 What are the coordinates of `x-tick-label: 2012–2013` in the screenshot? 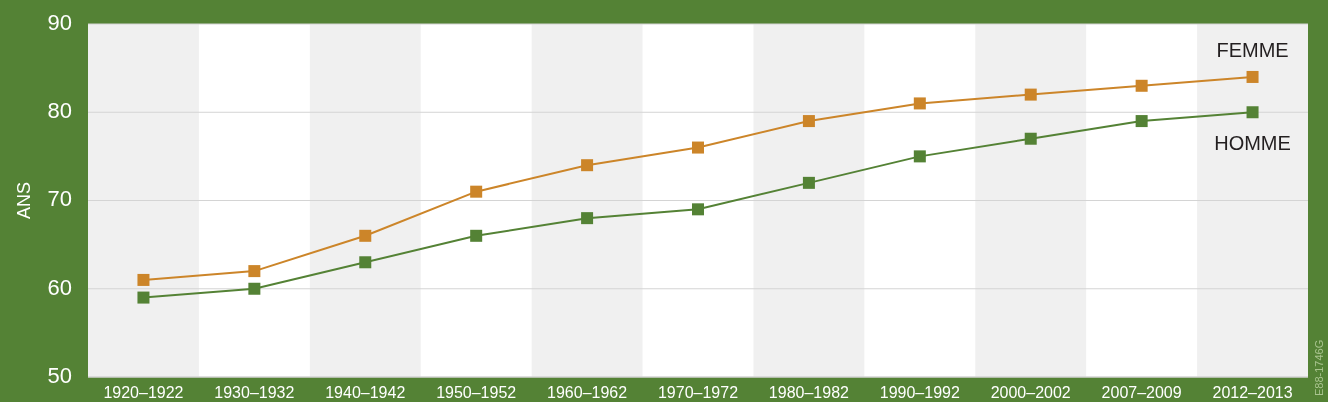 It's located at (1252, 392).